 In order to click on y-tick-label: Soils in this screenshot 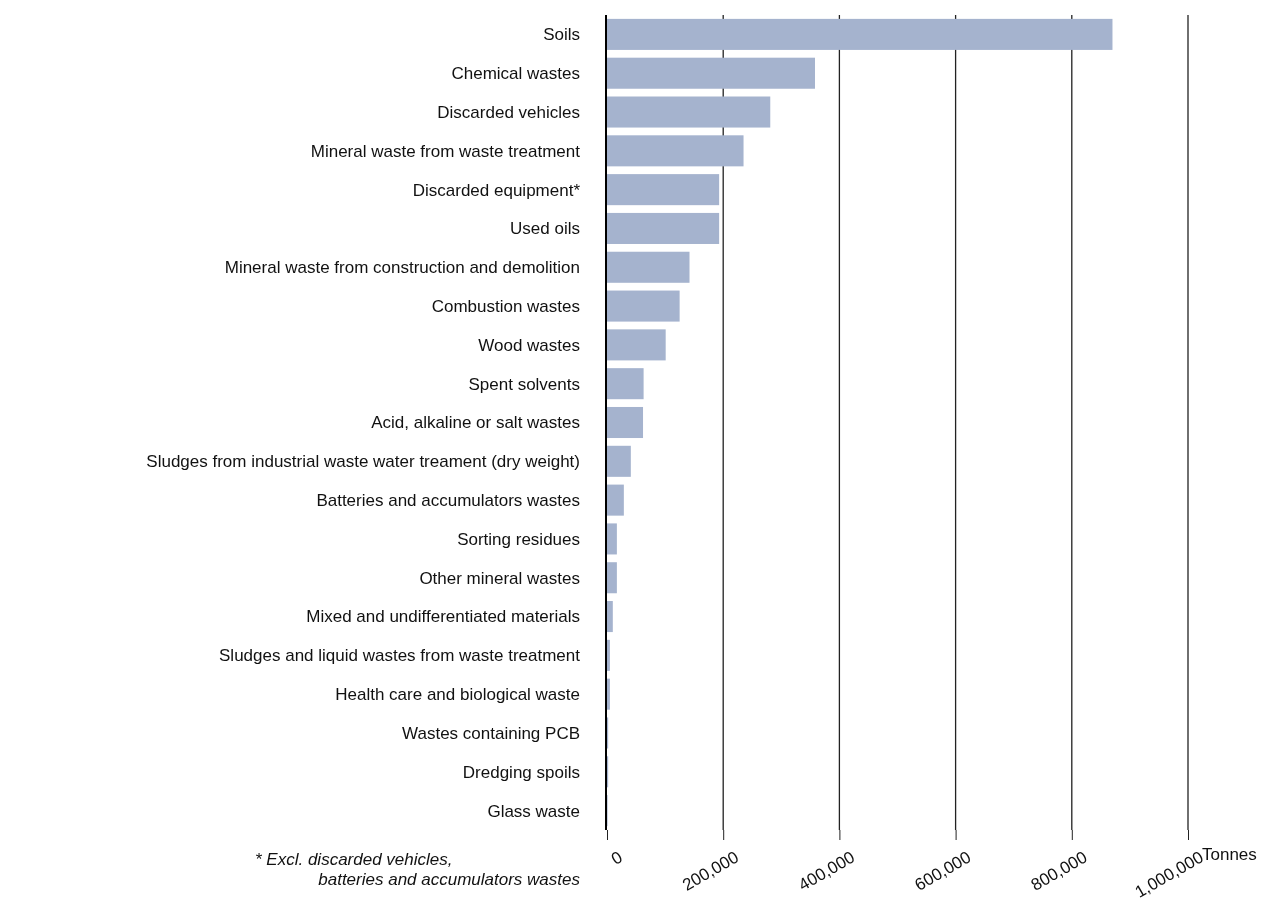, I will do `click(561, 35)`.